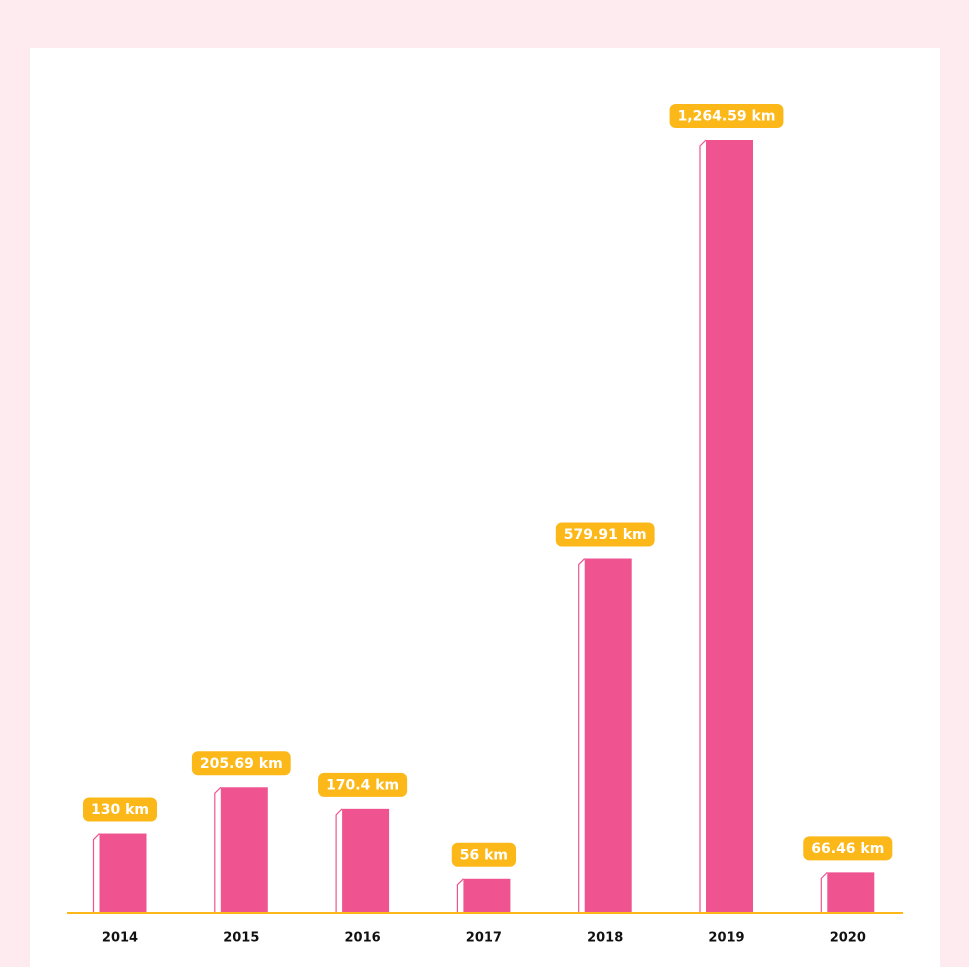 The height and width of the screenshot is (967, 969). I want to click on x-tick-label: 2016, so click(363, 938).